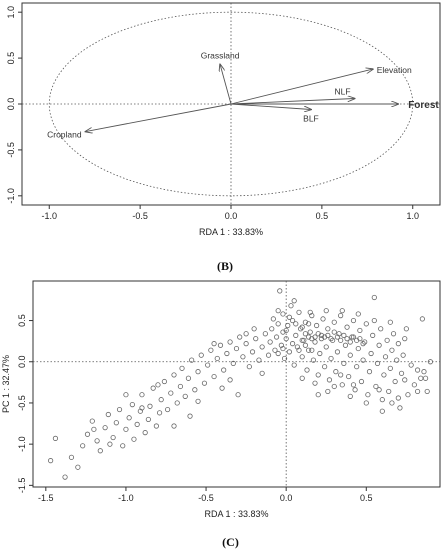  What do you see at coordinates (11, 12) in the screenshot?
I see `y-tick-label: 1.0` at bounding box center [11, 12].